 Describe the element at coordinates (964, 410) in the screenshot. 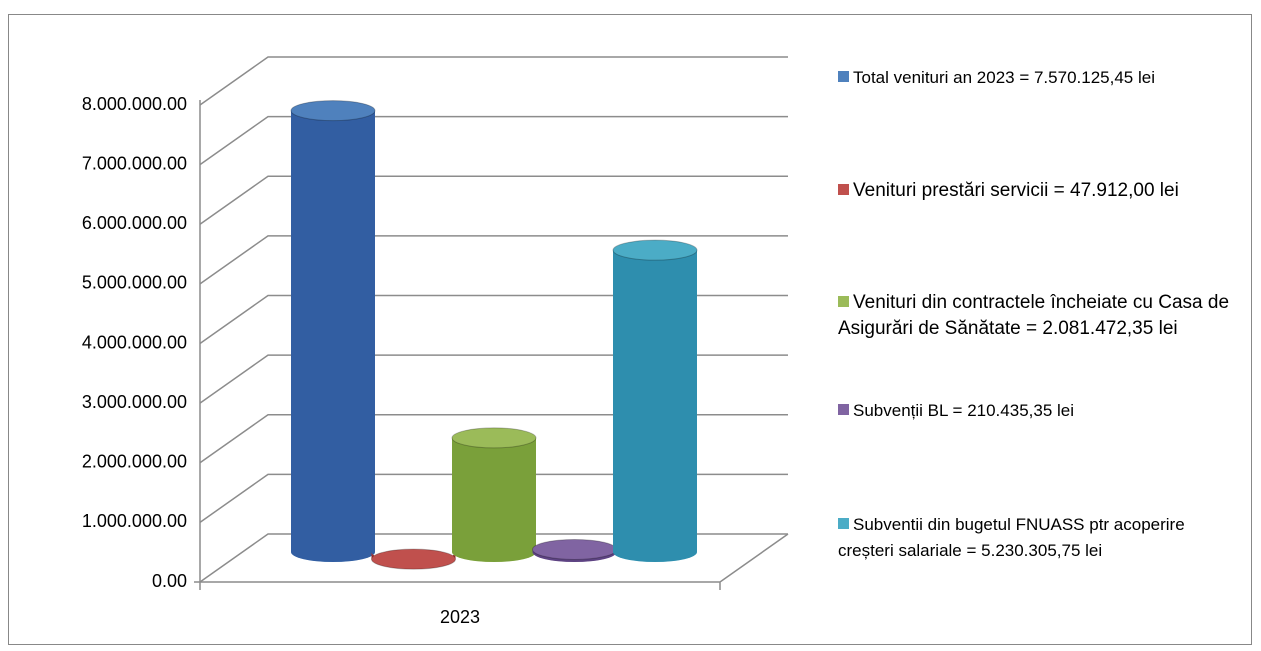

I see `legend-label: Subvenții BL = 210.435,35 lei` at that location.